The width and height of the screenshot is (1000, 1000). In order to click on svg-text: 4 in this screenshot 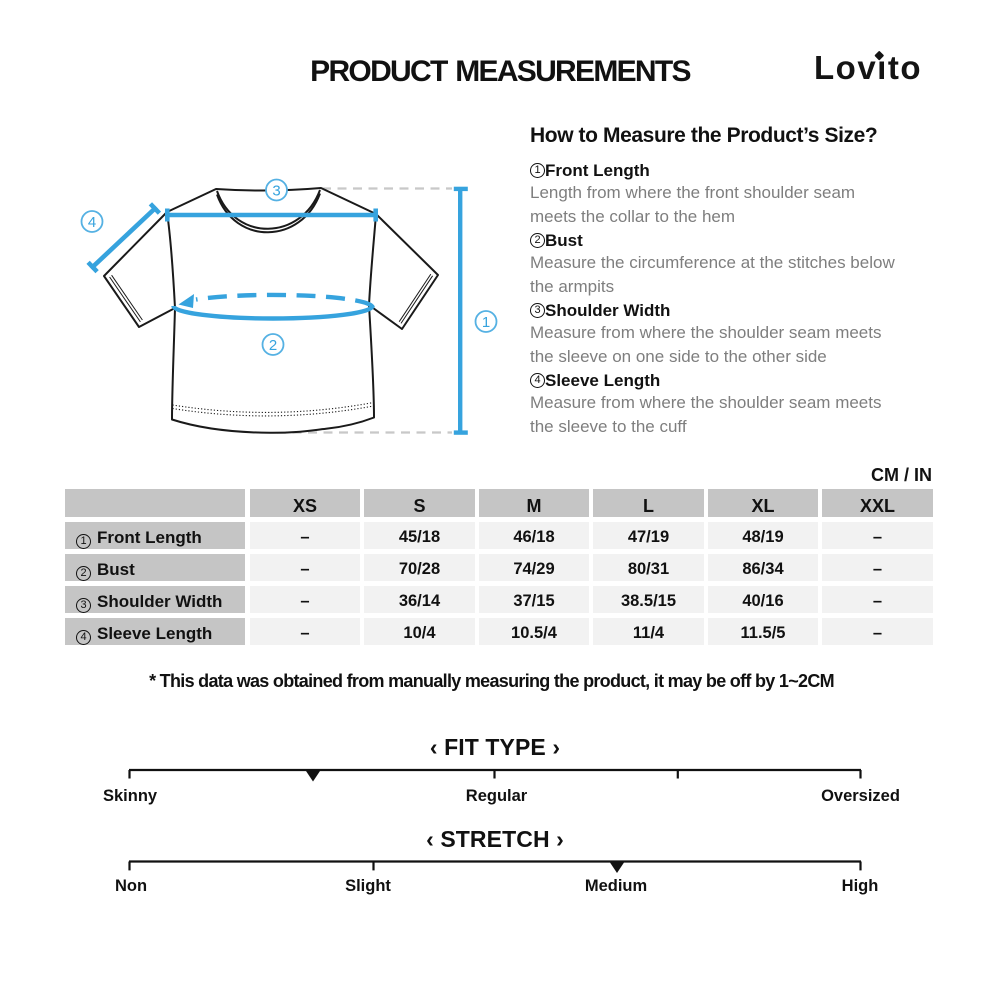, I will do `click(92, 222)`.